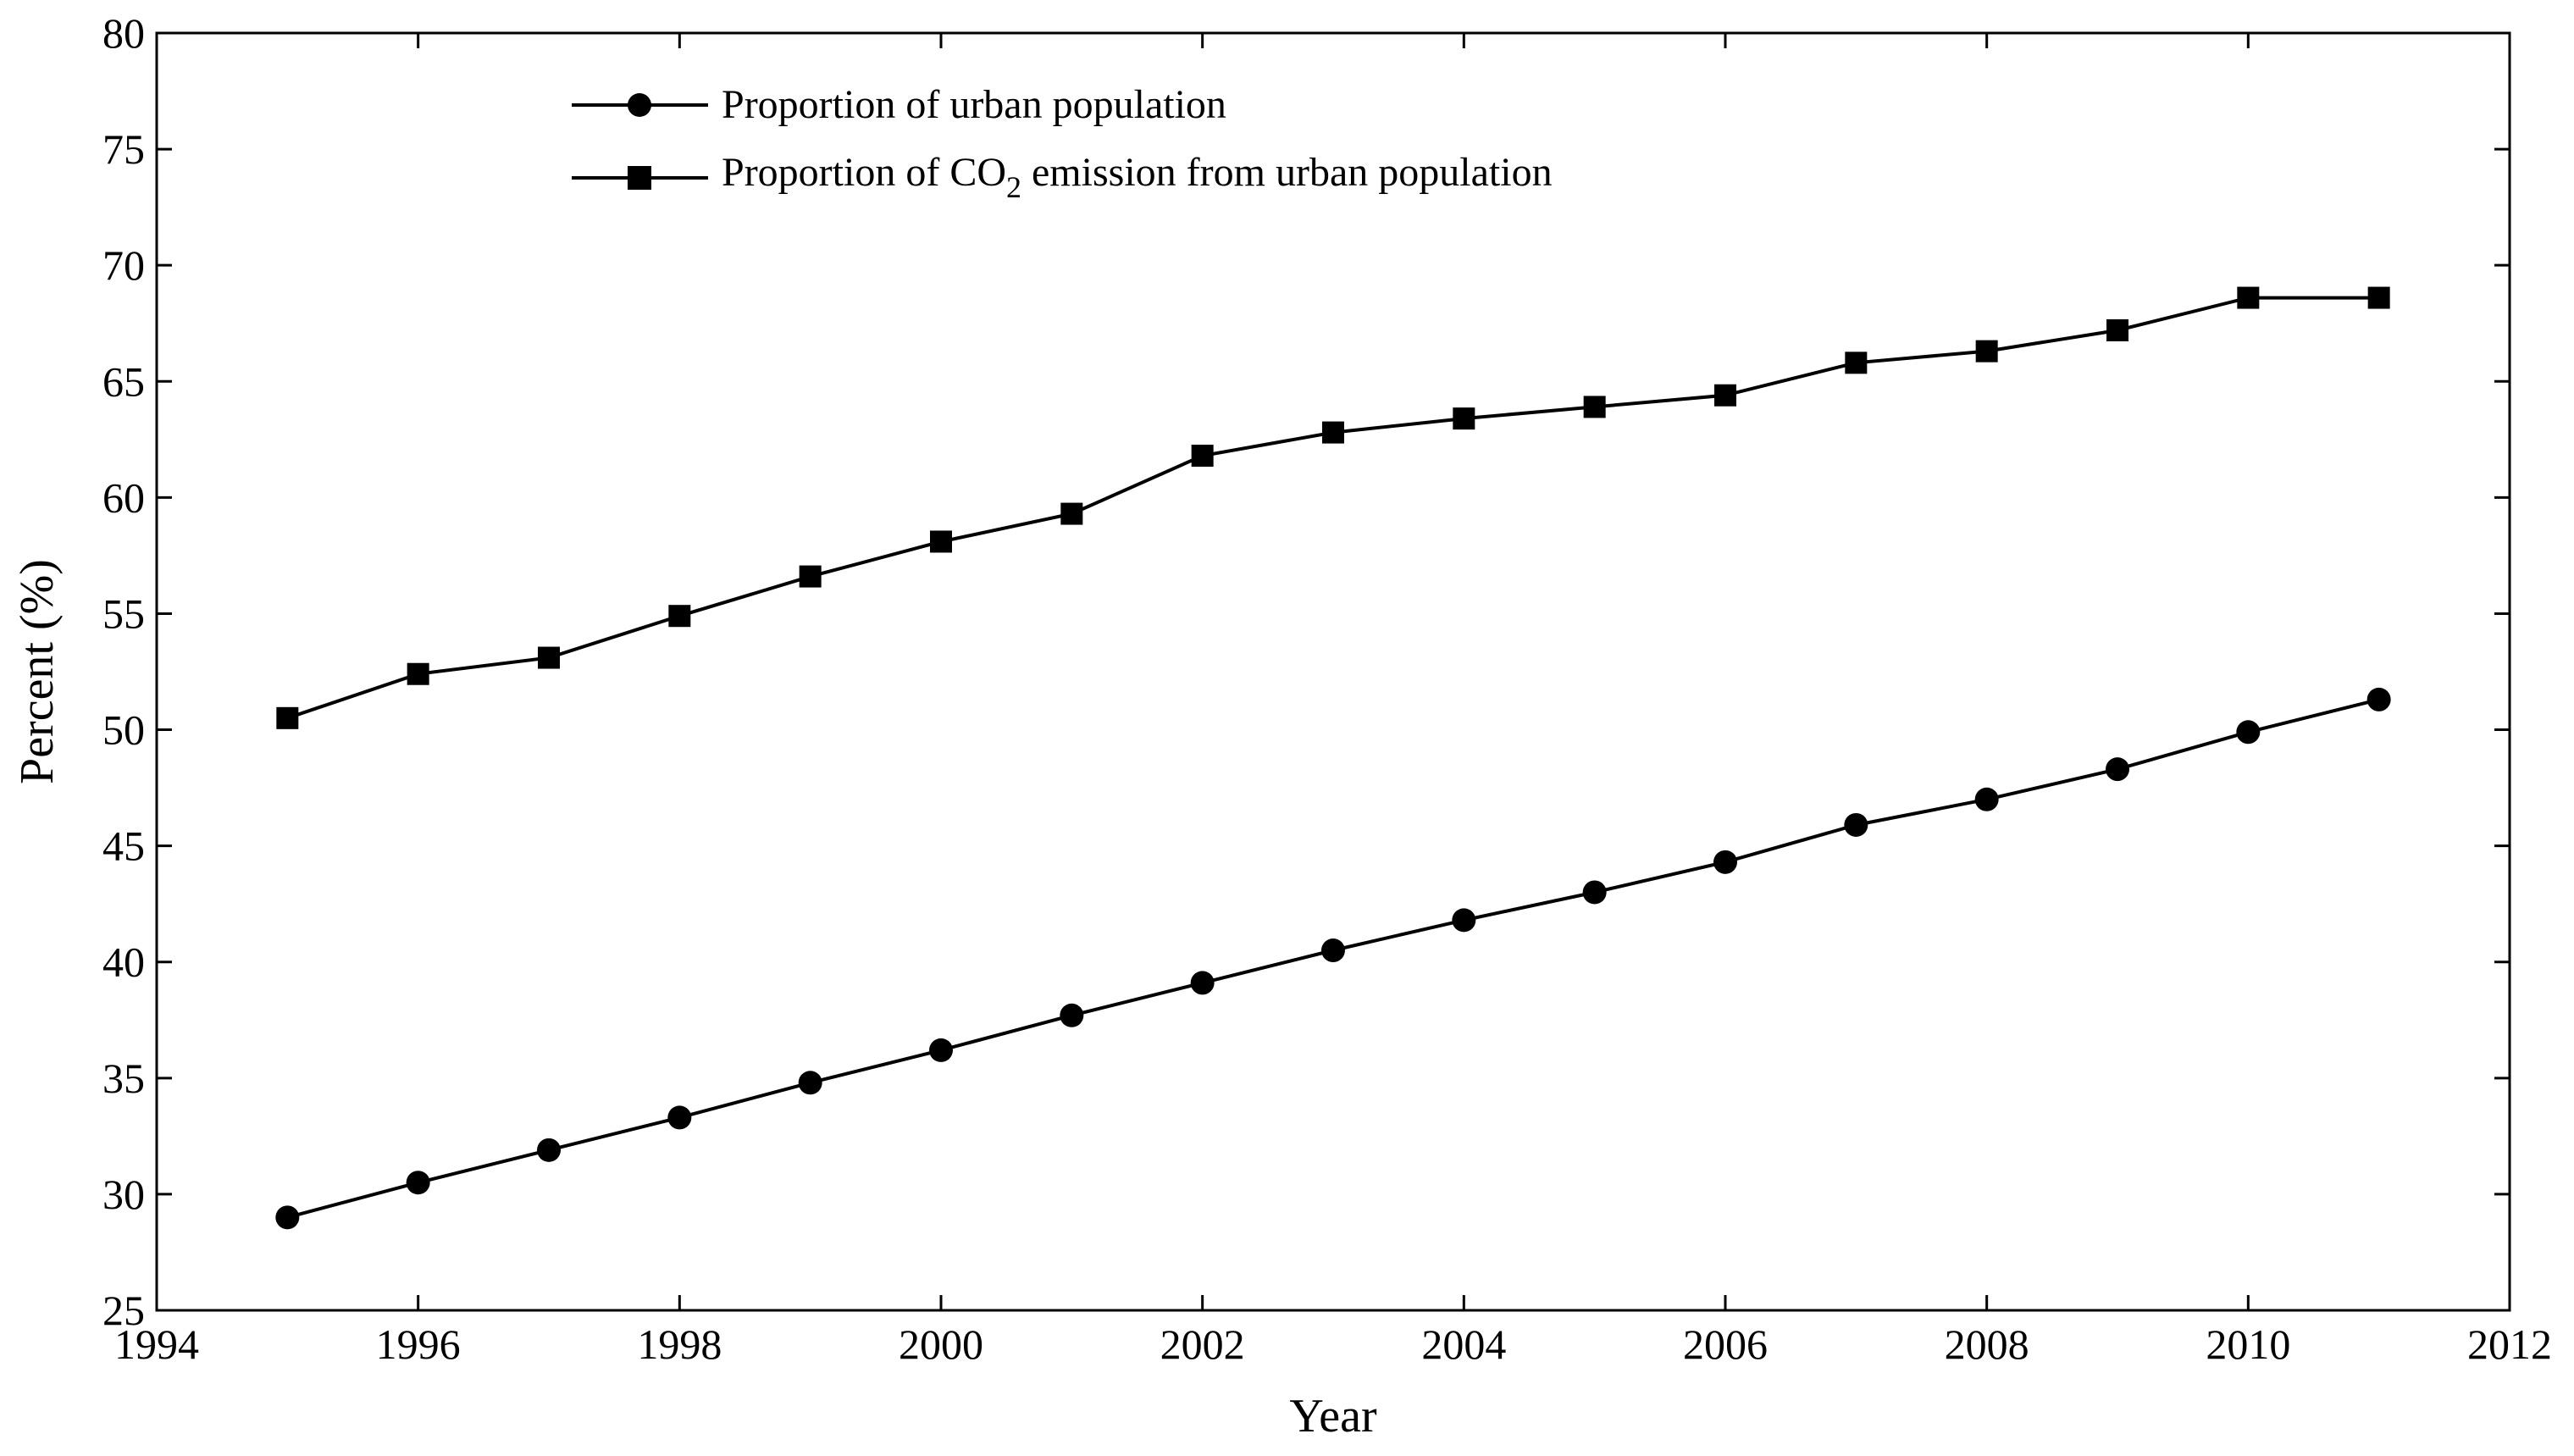 The image size is (2574, 1456). Describe the element at coordinates (680, 1344) in the screenshot. I see `x-tick-label: 1998` at that location.